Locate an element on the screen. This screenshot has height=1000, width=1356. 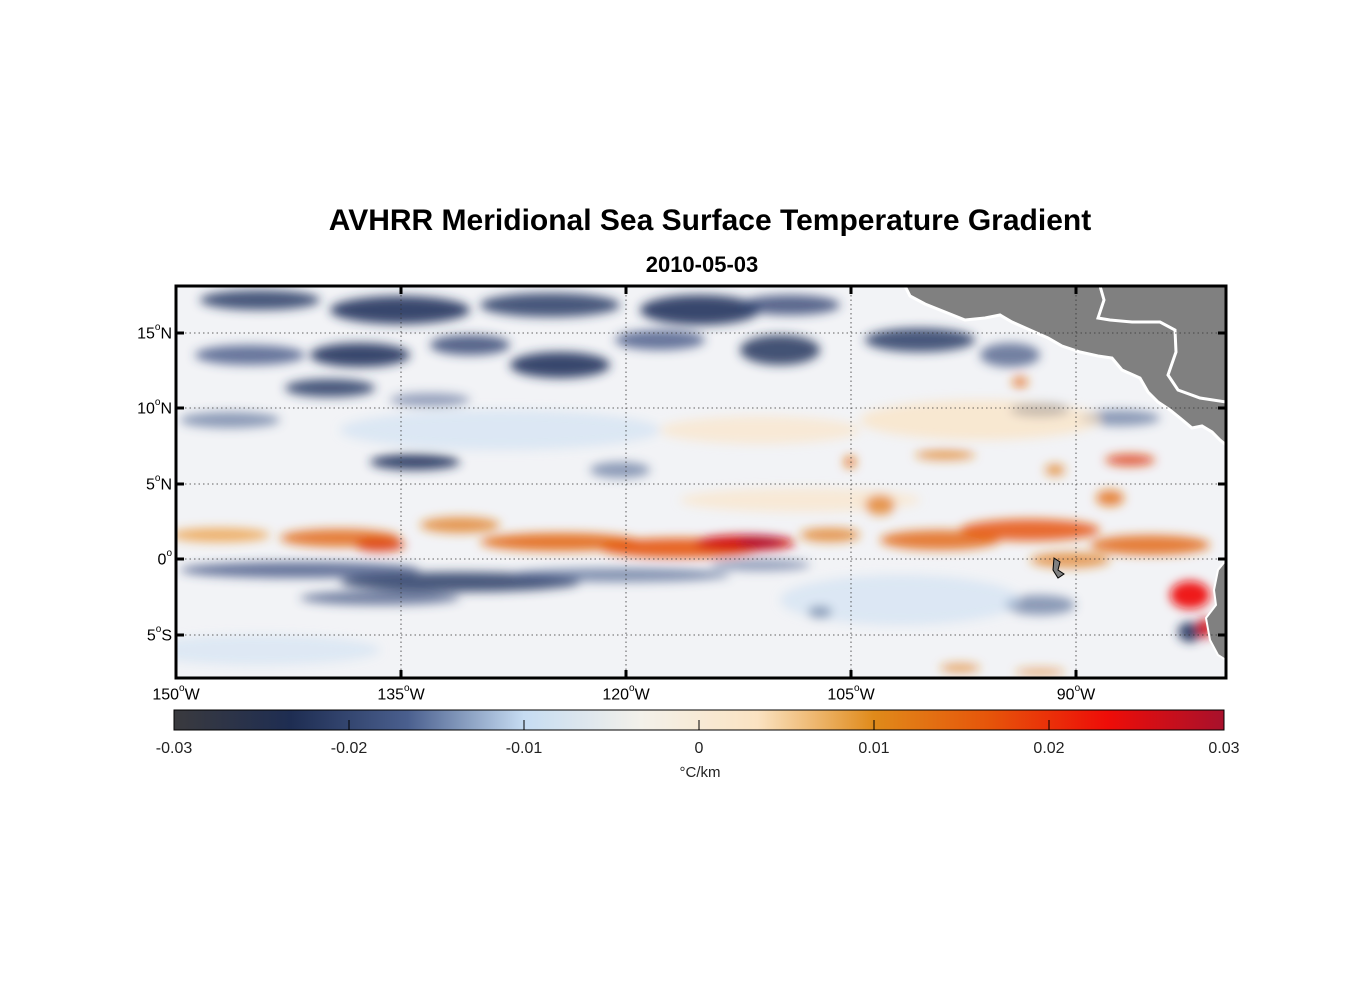
lon-label-105w: 105oW is located at coordinates (851, 693).